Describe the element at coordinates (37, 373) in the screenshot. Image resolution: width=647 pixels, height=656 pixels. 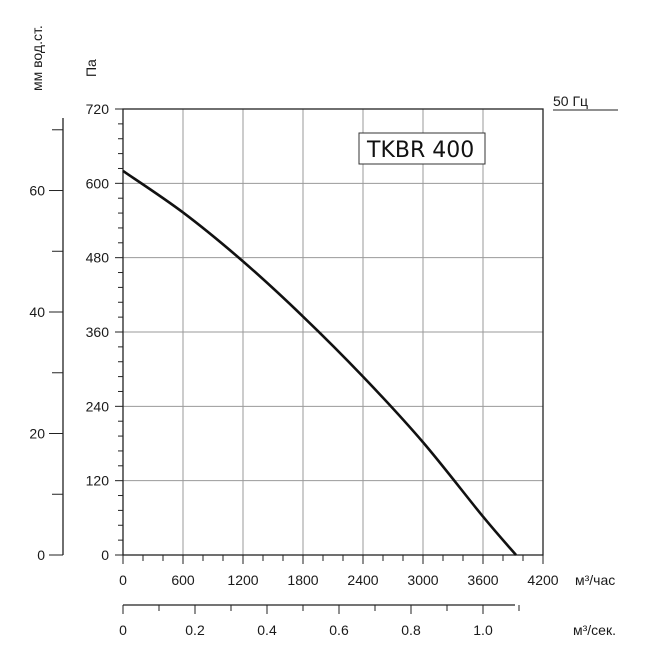
I see `y-axis-mm-labels: 0 20 40 60` at that location.